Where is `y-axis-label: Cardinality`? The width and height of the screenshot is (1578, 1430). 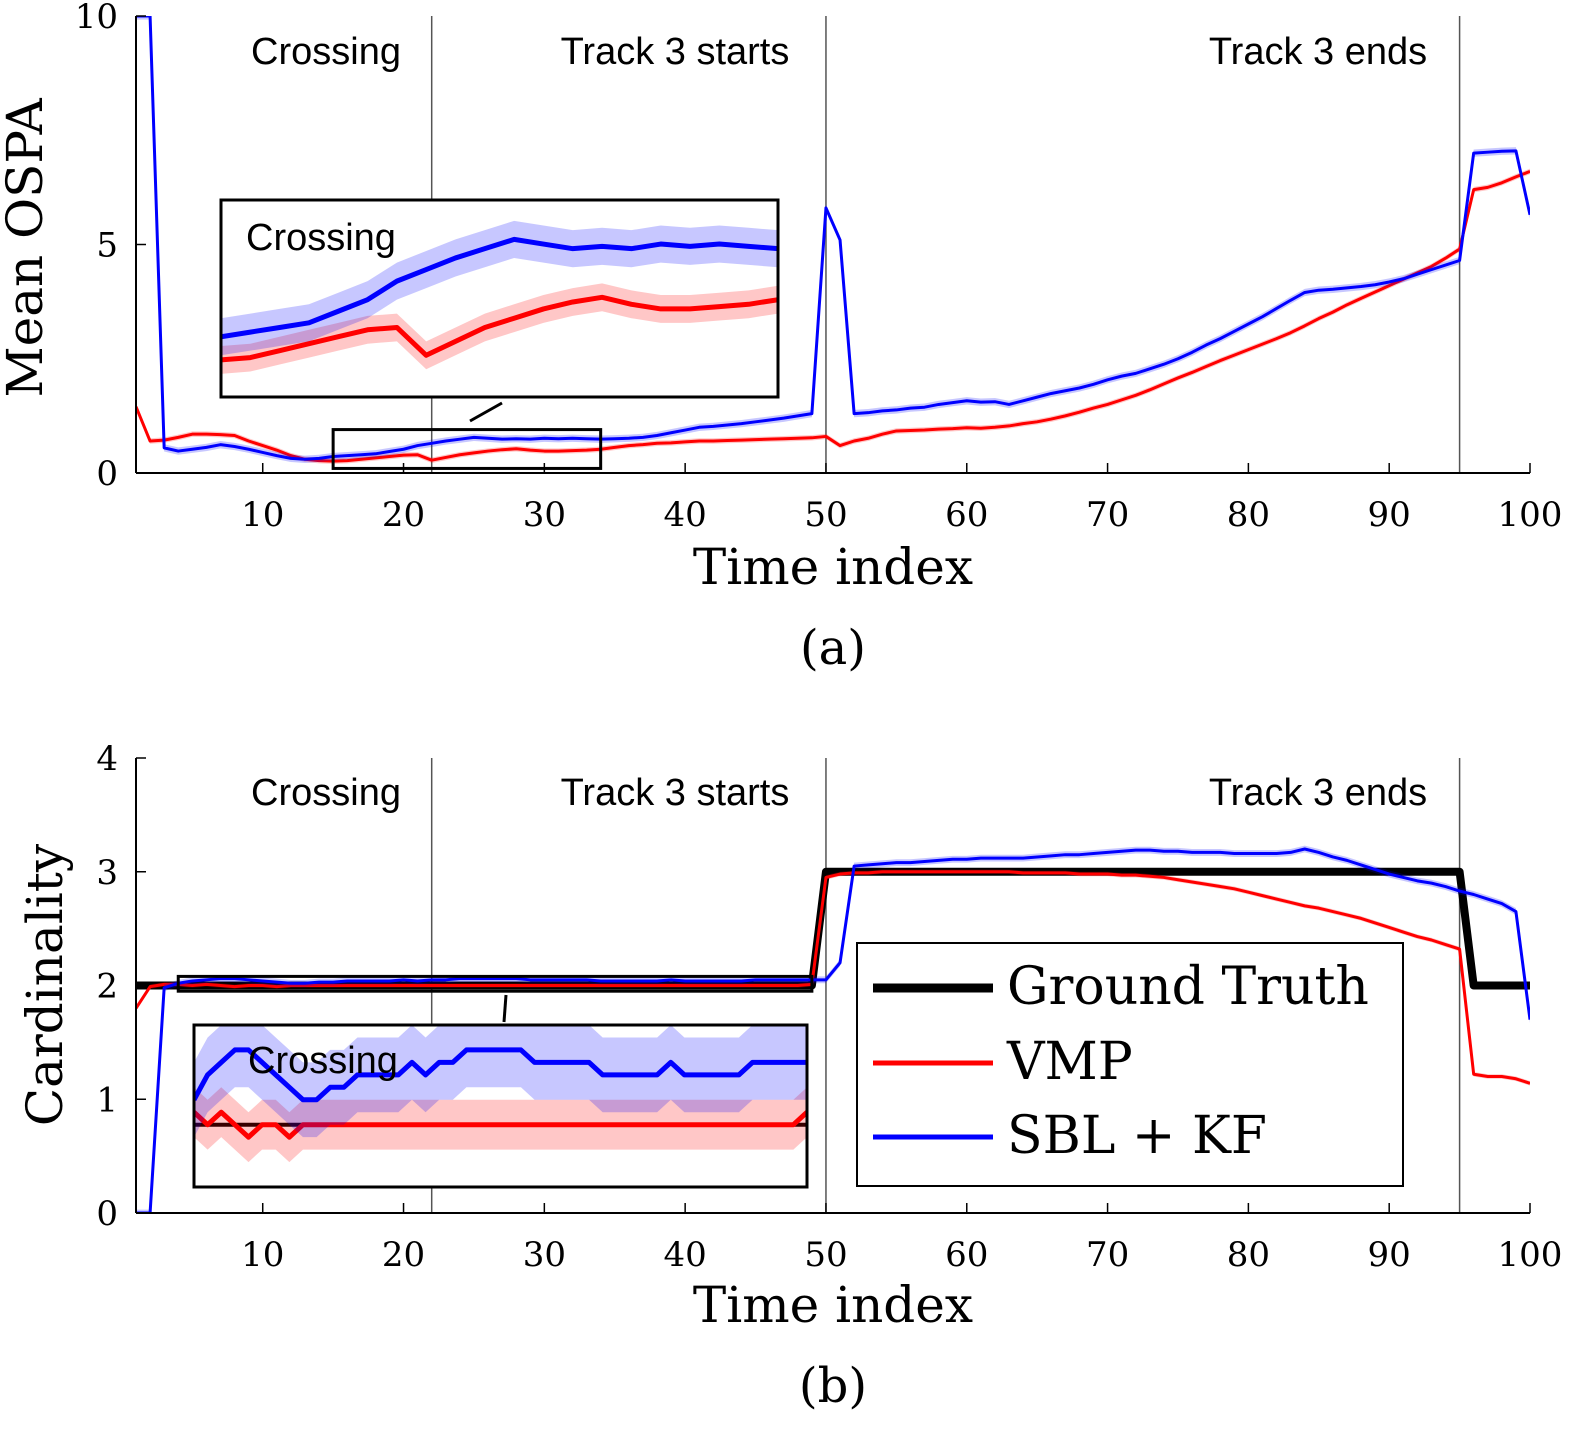 y-axis-label: Cardinality is located at coordinates (45, 984).